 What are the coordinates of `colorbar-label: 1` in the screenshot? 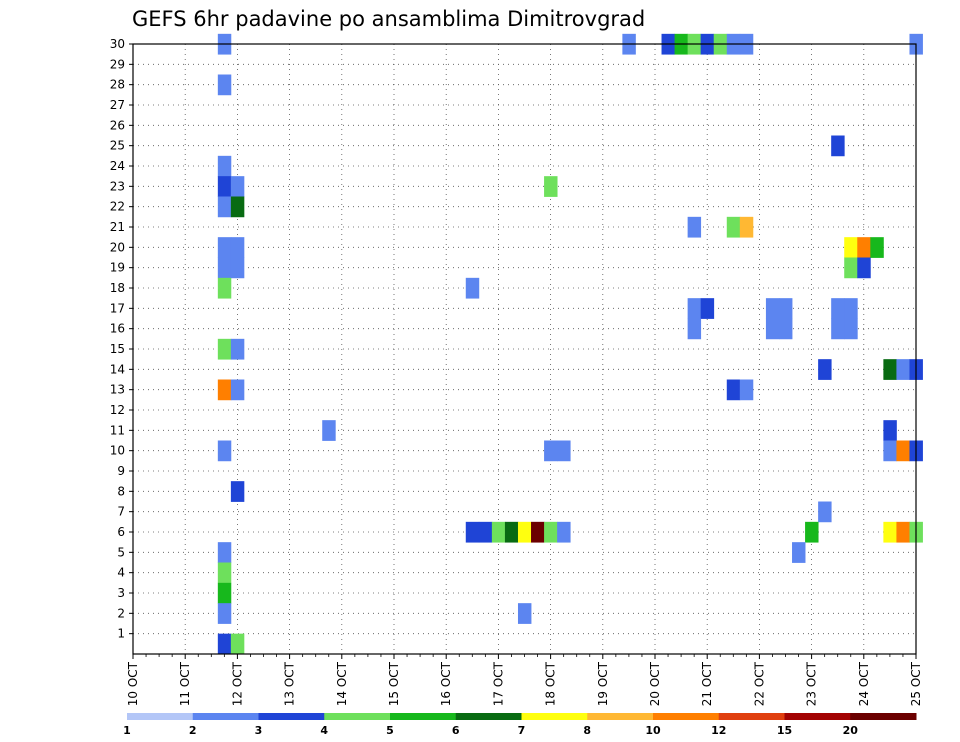 It's located at (127, 730).